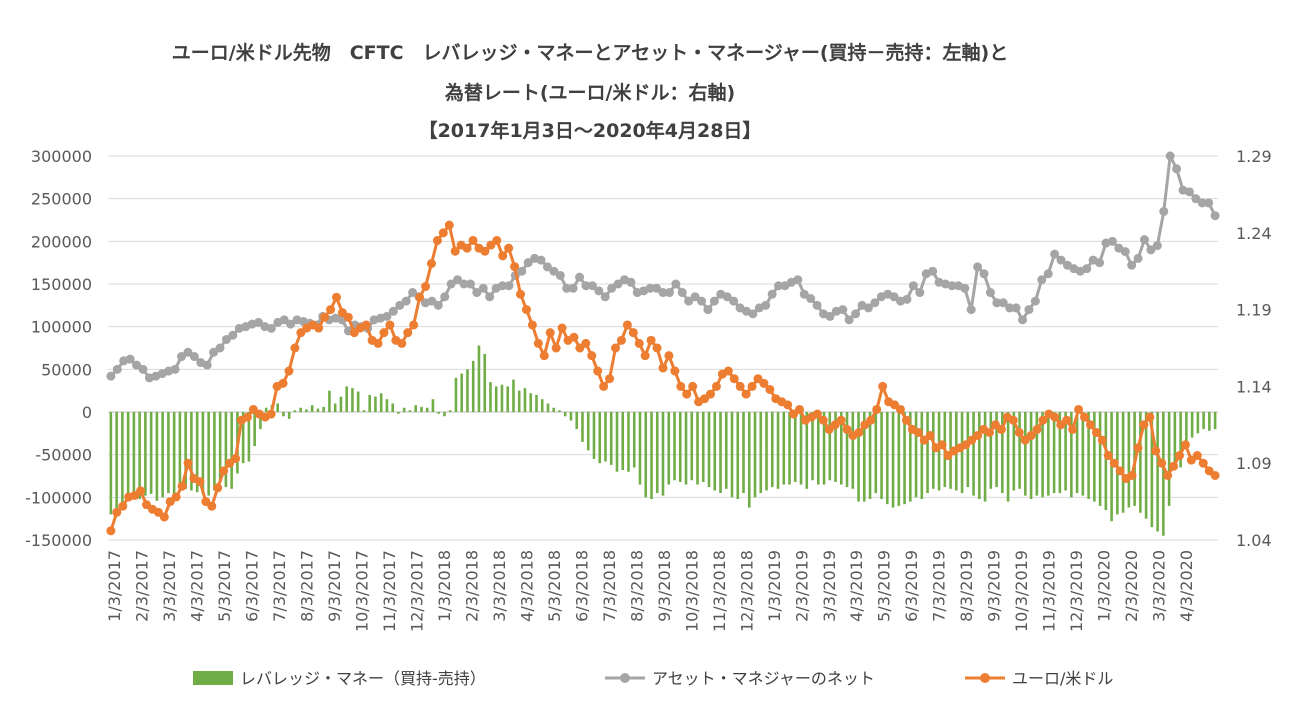 The height and width of the screenshot is (714, 1294). I want to click on x-axis-tick-label: 2/3/2017, so click(141, 586).